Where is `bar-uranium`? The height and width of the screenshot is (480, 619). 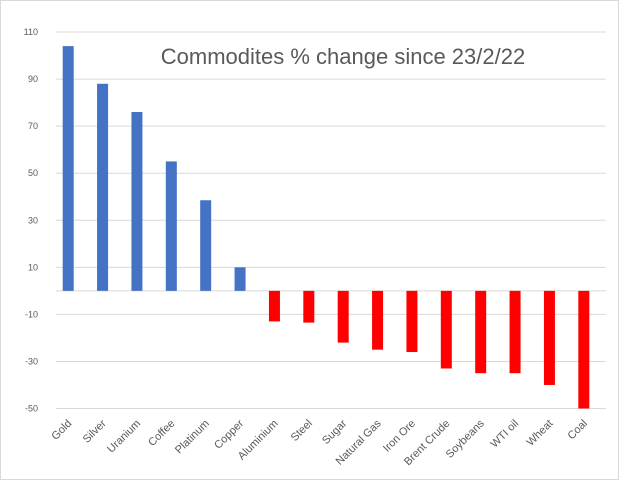
bar-uranium is located at coordinates (137, 201).